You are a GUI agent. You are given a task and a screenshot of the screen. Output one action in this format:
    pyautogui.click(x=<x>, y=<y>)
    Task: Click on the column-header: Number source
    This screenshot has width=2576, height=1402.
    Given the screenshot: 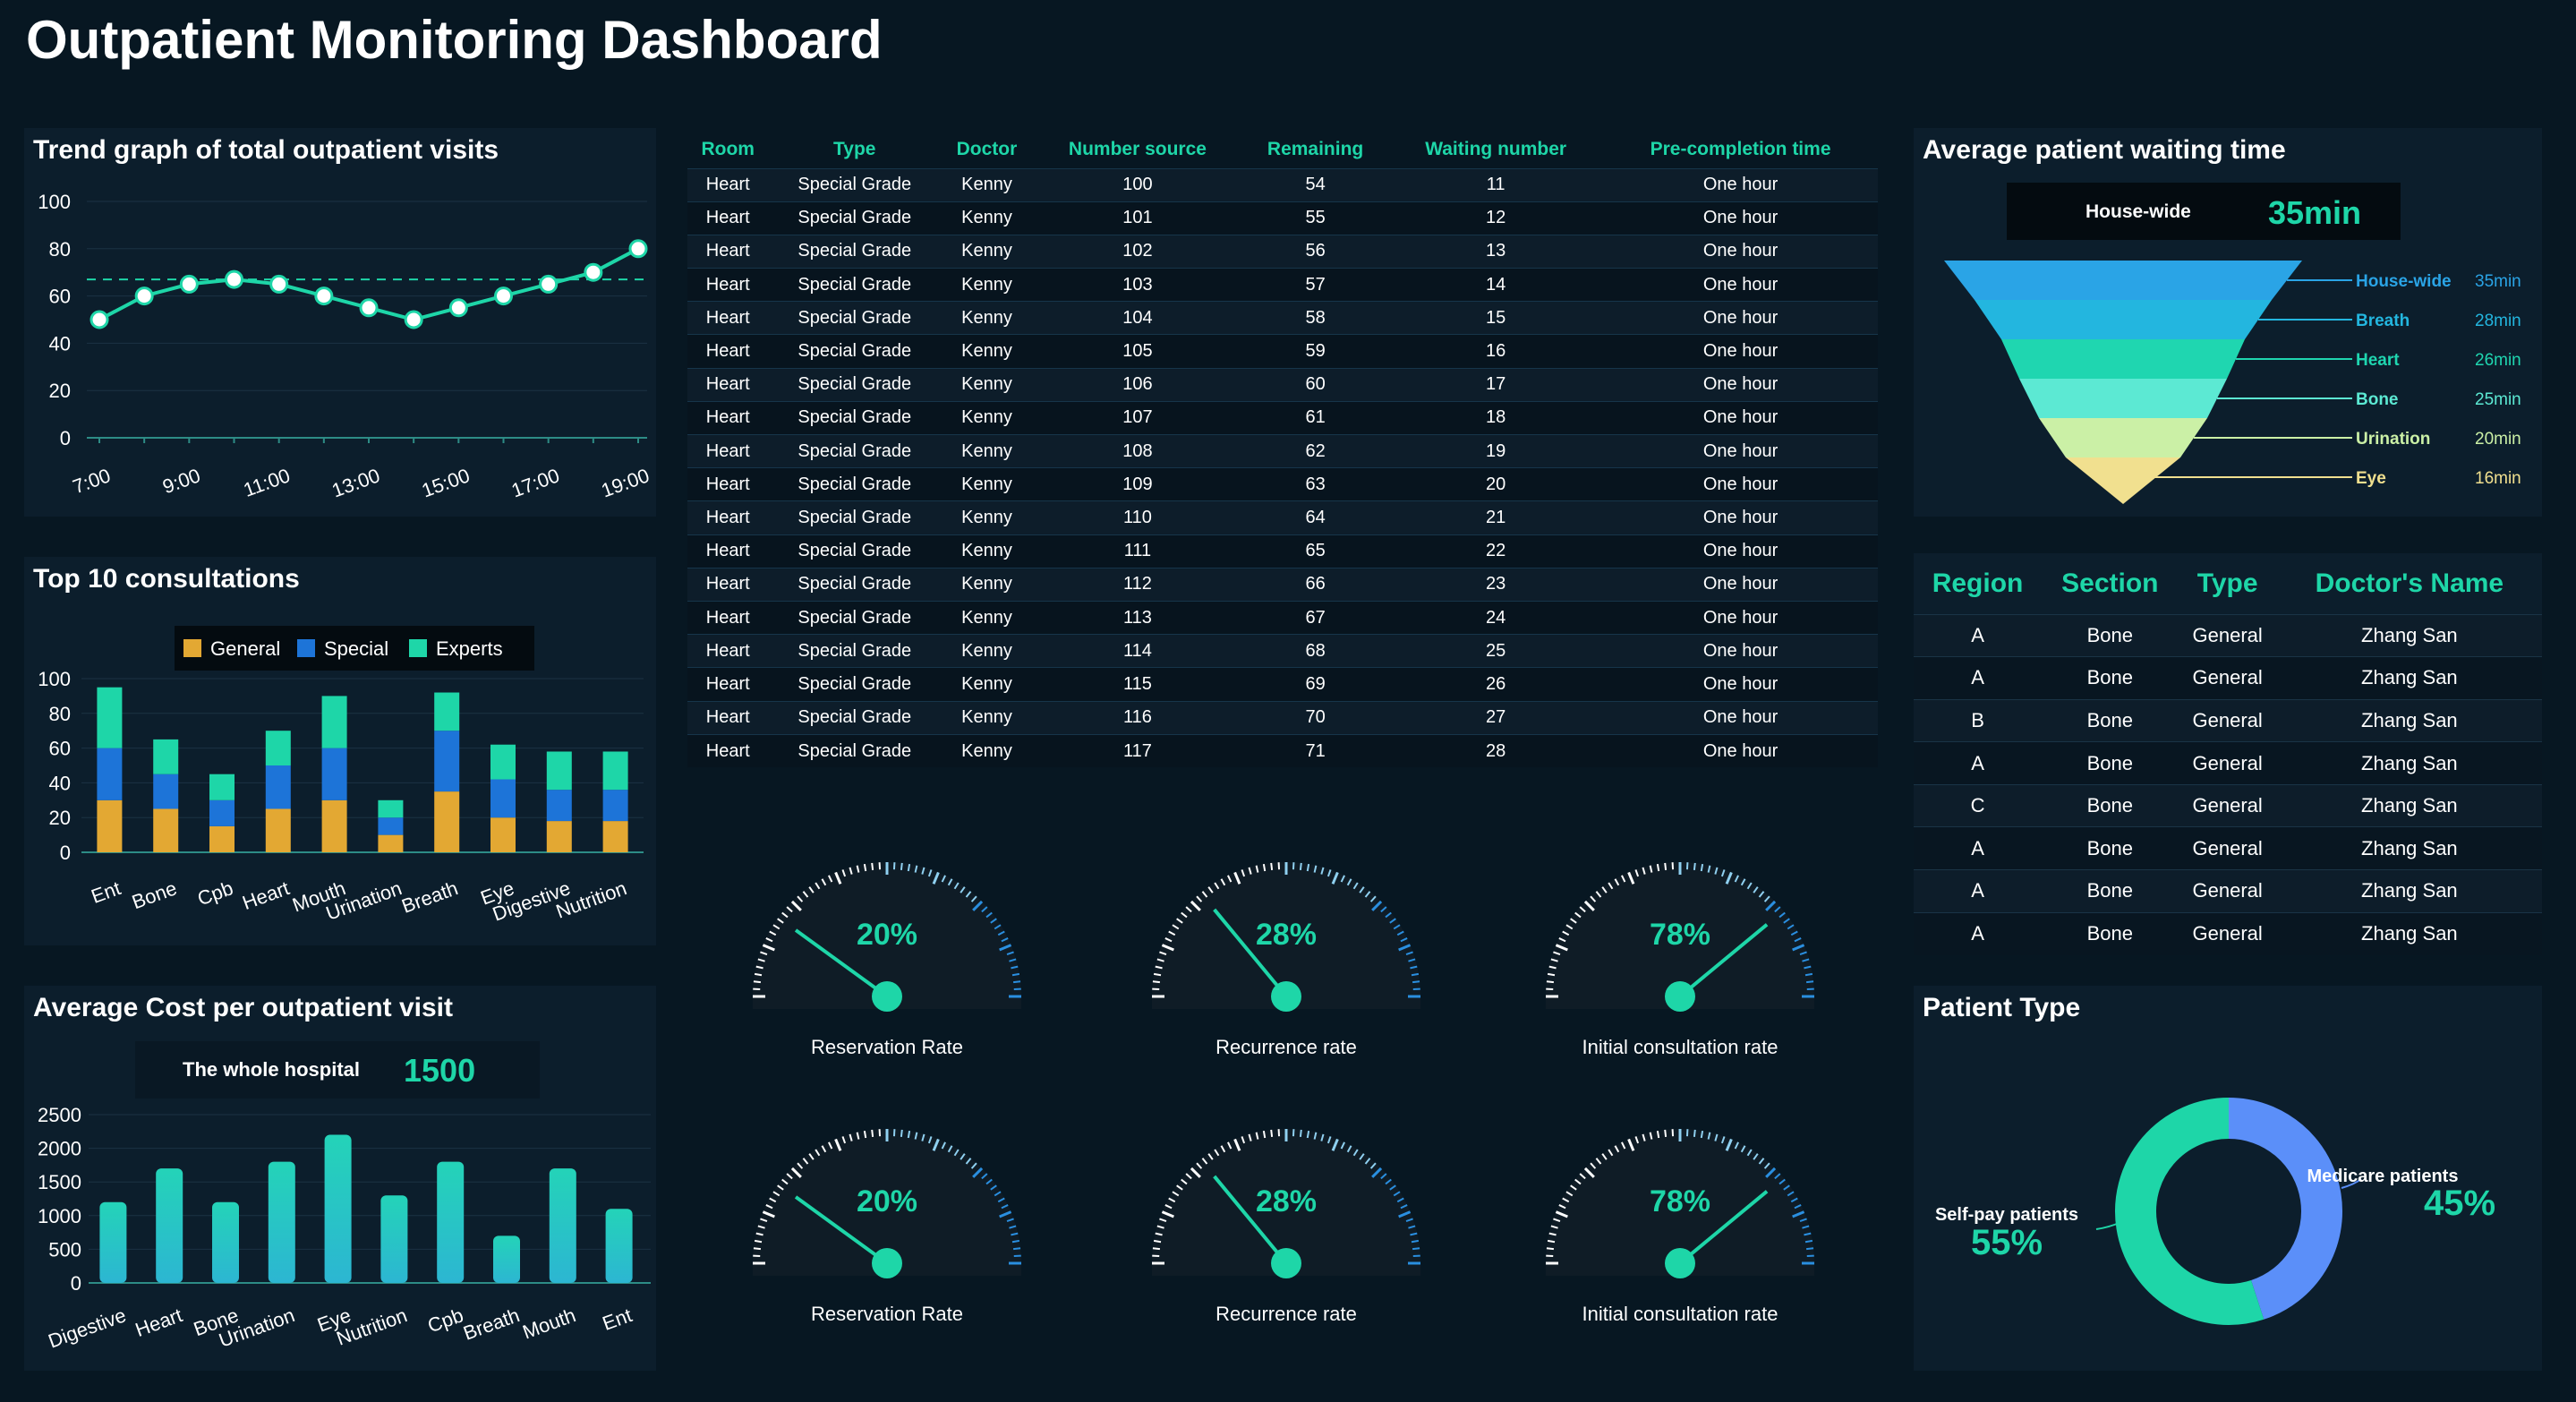 What is the action you would take?
    pyautogui.click(x=1137, y=148)
    